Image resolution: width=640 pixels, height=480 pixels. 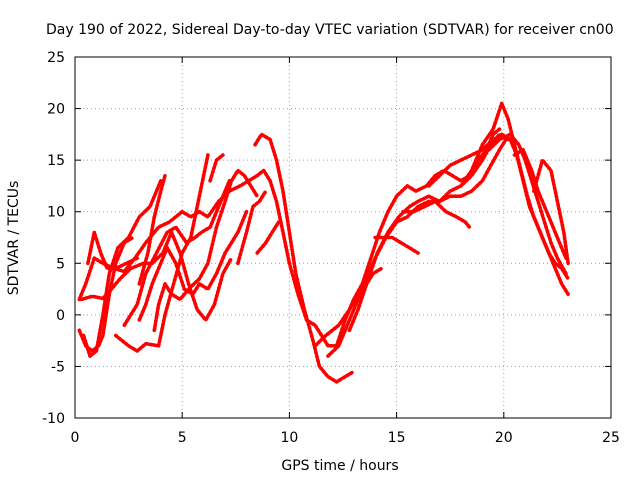 I want to click on x-axis-label: GPS time / hours, so click(x=339, y=466).